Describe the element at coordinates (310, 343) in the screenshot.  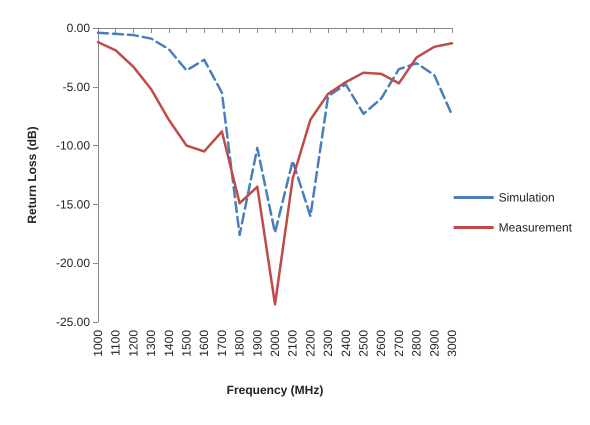
I see `x-tick-label: 2200` at that location.